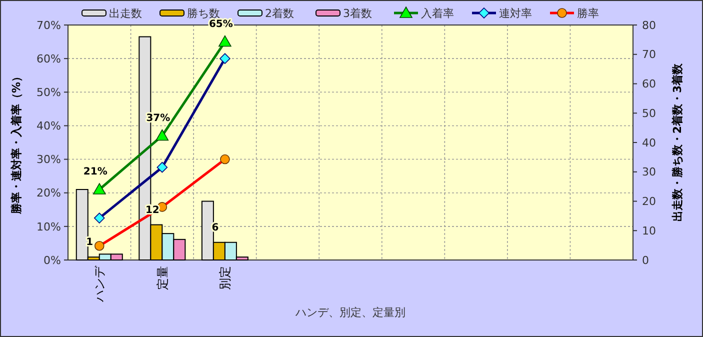 This screenshot has width=703, height=337. I want to click on y2-tick-label: 40, so click(649, 143).